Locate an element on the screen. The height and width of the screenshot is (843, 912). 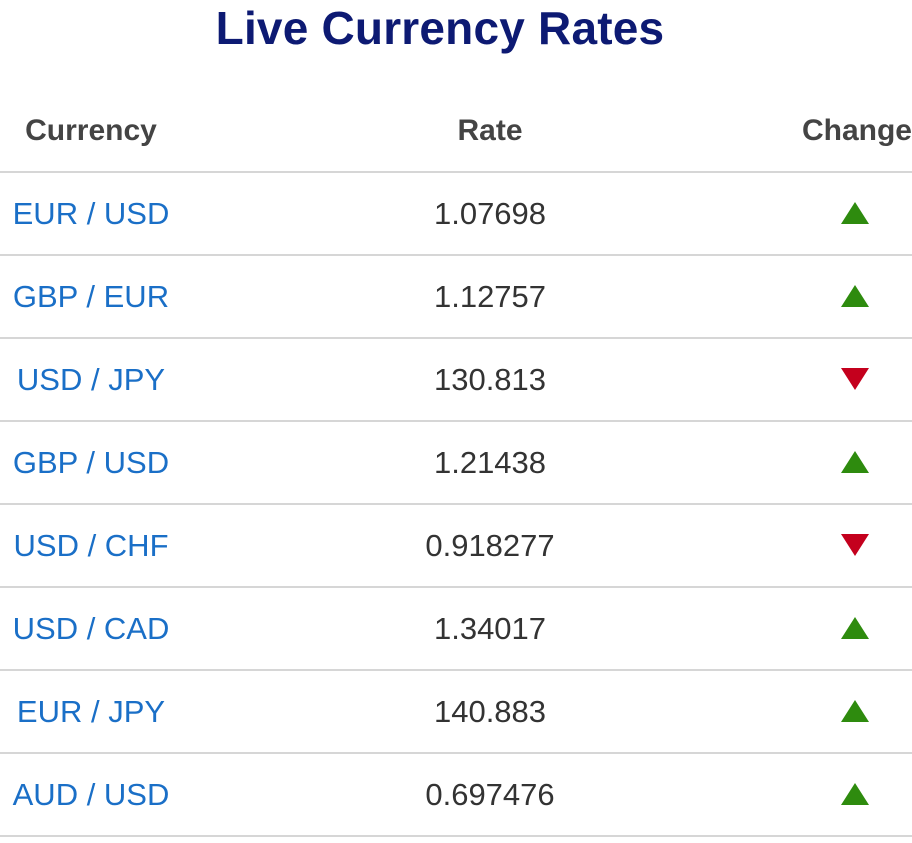
rate-value: 1.34017 is located at coordinates (490, 629).